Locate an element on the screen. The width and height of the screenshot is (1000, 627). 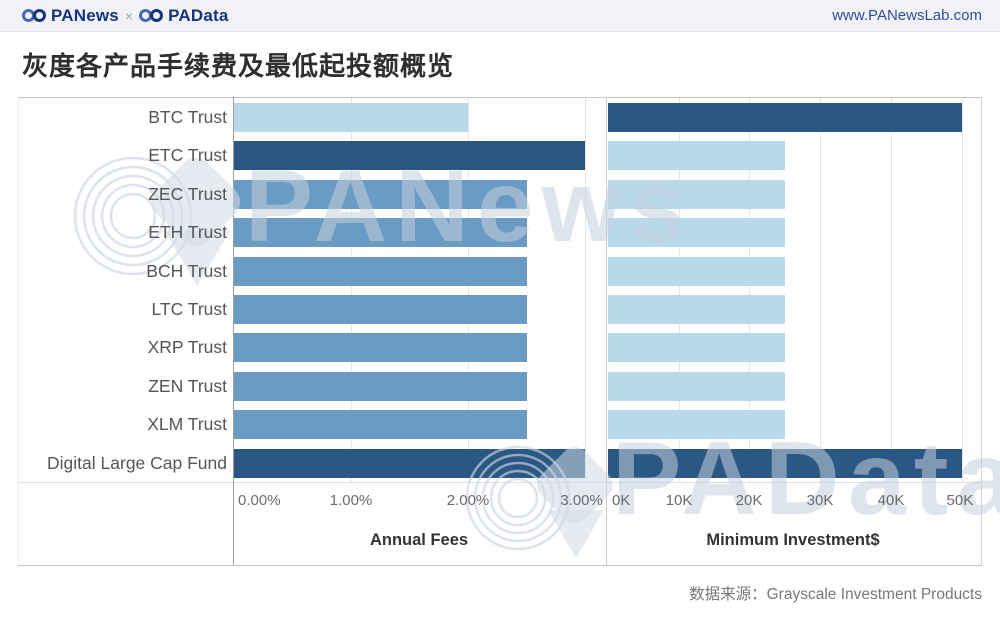
panews-brand: PANews is located at coordinates (70, 16).